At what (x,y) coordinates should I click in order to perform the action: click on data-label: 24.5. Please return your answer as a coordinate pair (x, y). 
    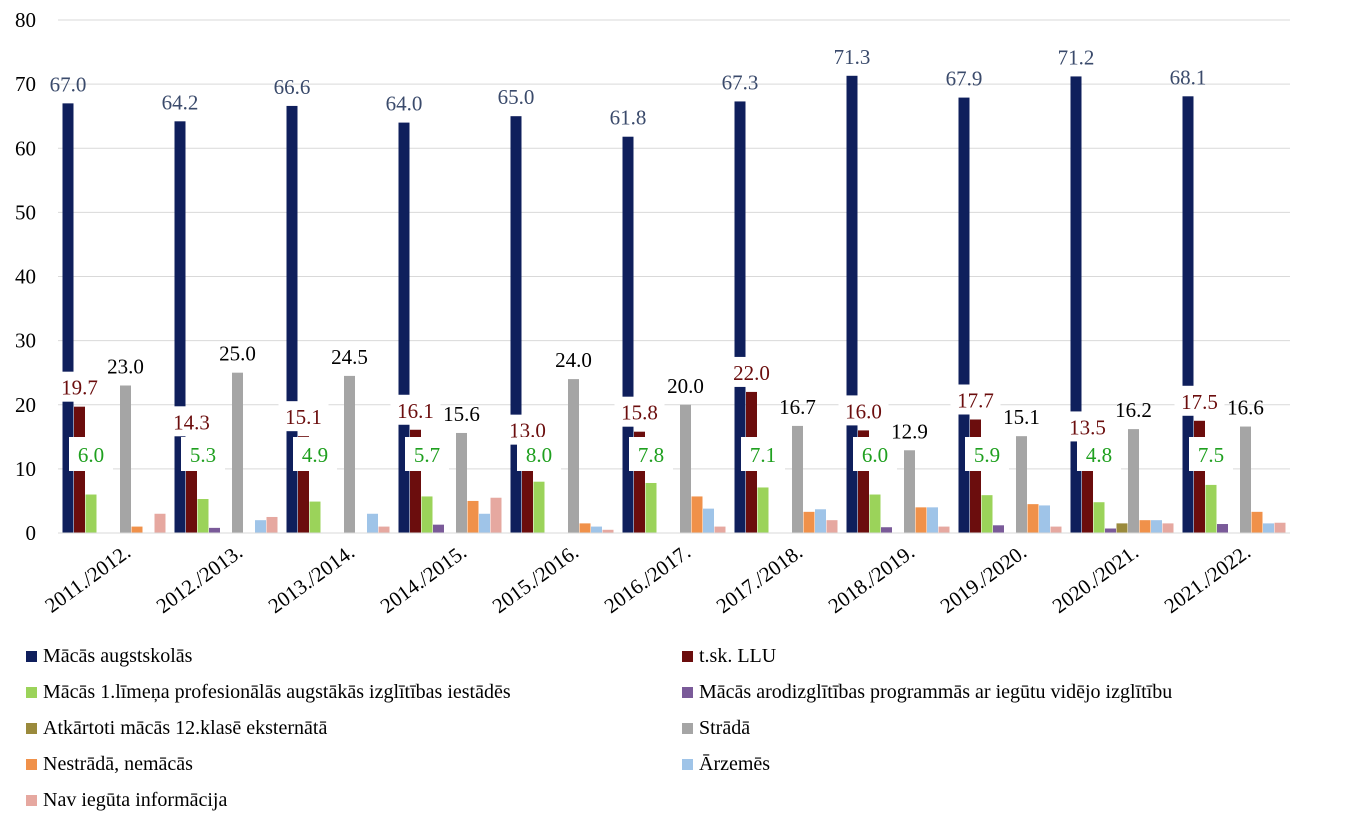
    Looking at the image, I should click on (349, 357).